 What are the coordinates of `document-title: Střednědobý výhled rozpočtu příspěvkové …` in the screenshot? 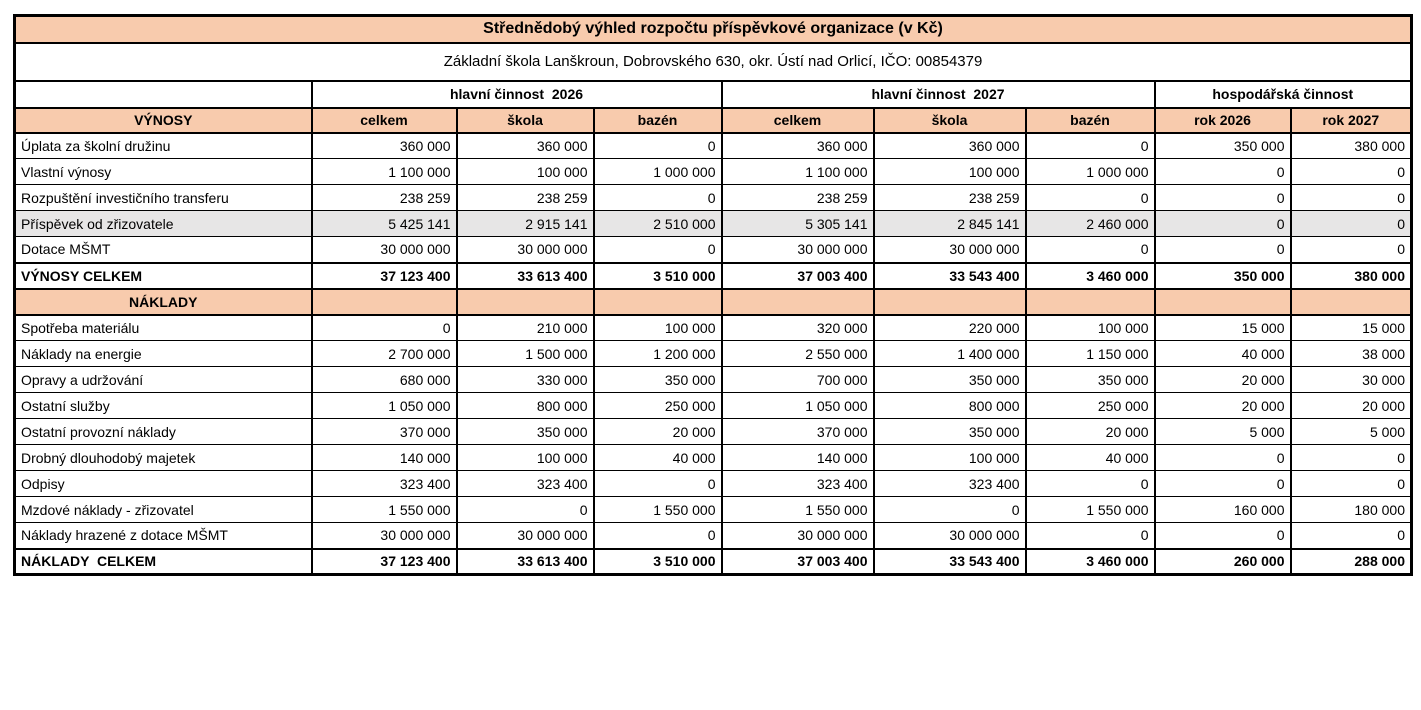 It's located at (713, 29).